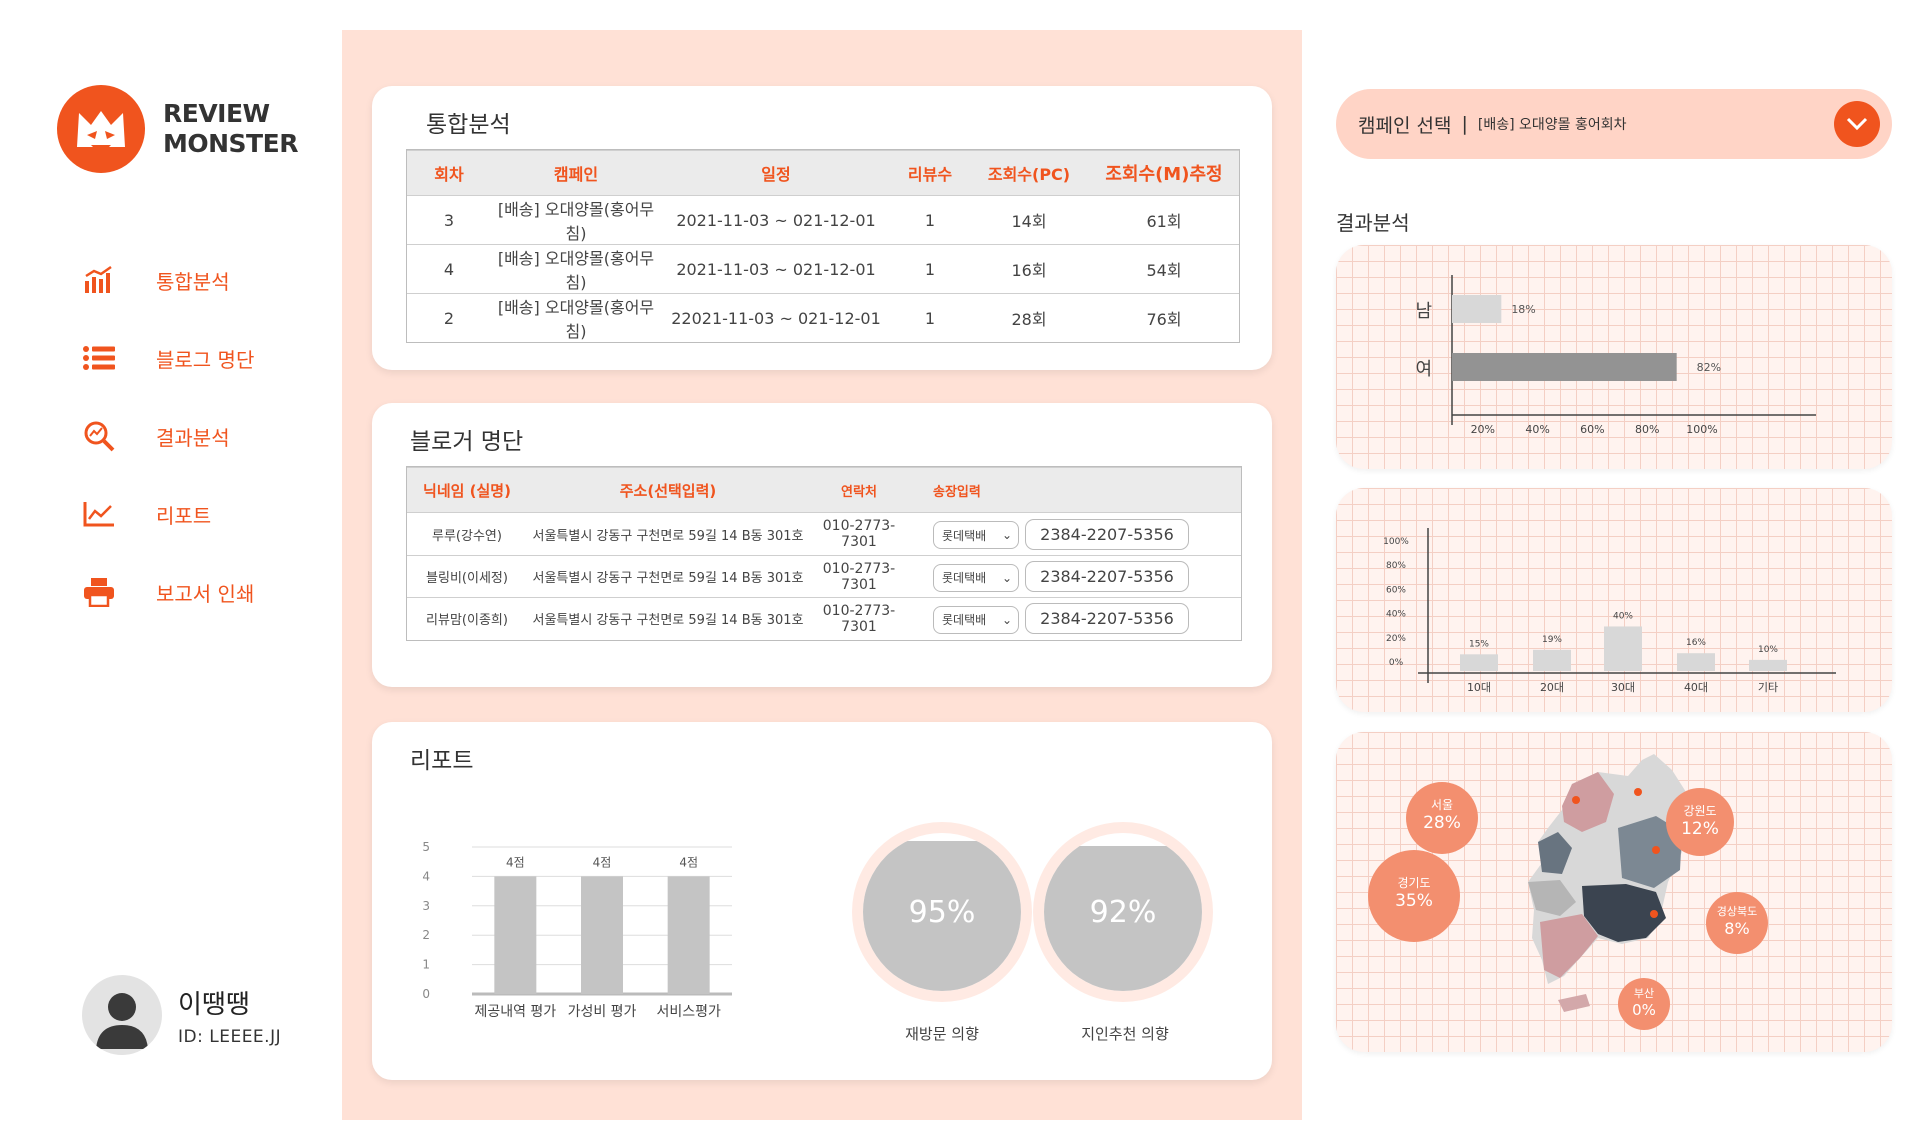 The width and height of the screenshot is (1920, 1130). I want to click on sidebar-item-blog-list: 블로그 명단, so click(168, 358).